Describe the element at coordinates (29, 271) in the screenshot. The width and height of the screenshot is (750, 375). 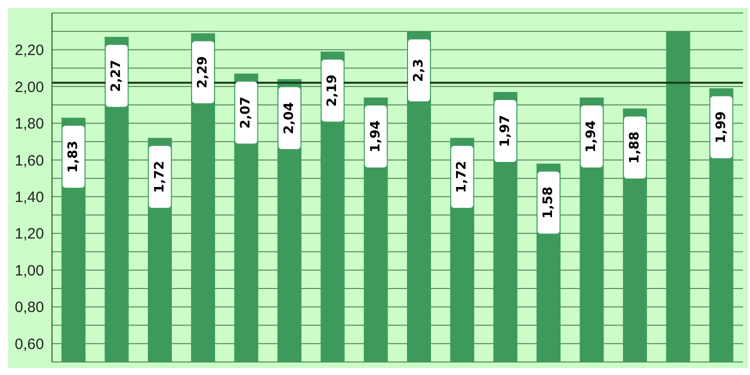
I see `y-tick-label: 1,00` at that location.